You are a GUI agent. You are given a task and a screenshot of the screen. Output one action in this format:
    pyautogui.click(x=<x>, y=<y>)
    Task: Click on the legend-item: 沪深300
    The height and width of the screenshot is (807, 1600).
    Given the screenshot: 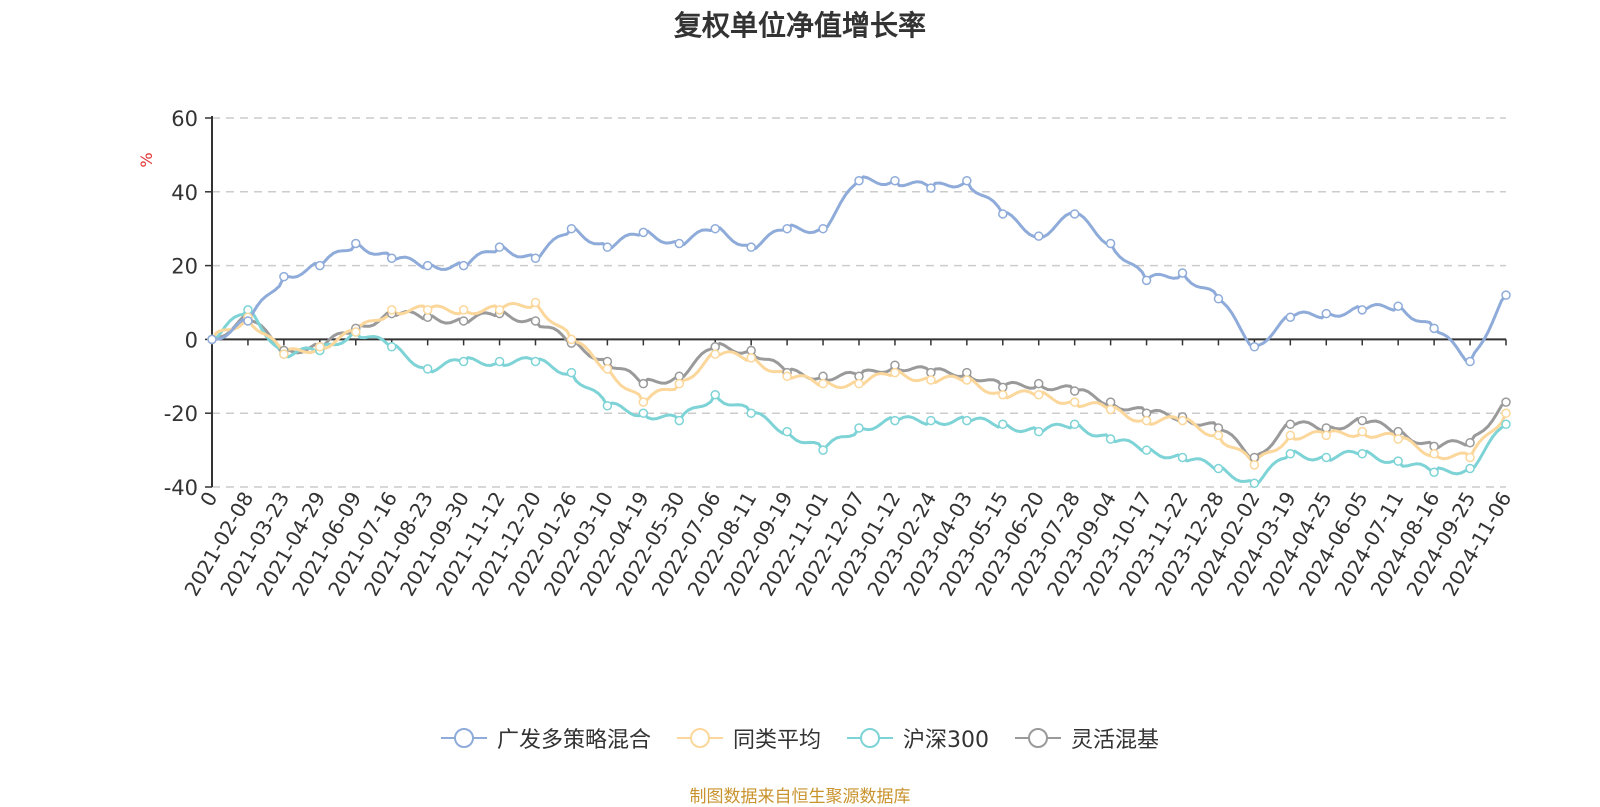 What is the action you would take?
    pyautogui.click(x=918, y=738)
    